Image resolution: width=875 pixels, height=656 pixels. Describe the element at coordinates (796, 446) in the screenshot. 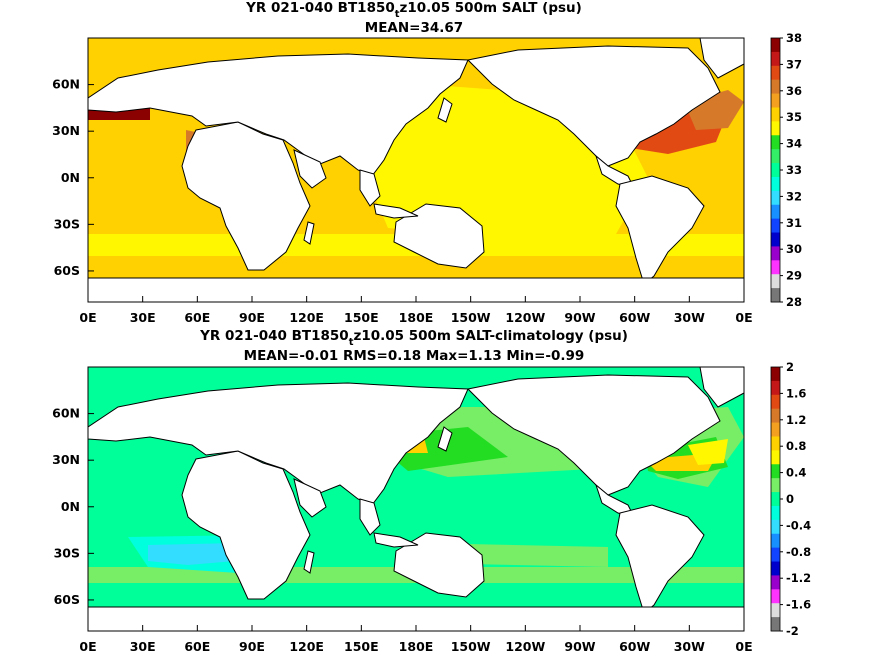

I see `colorbar-label: 0.8` at that location.